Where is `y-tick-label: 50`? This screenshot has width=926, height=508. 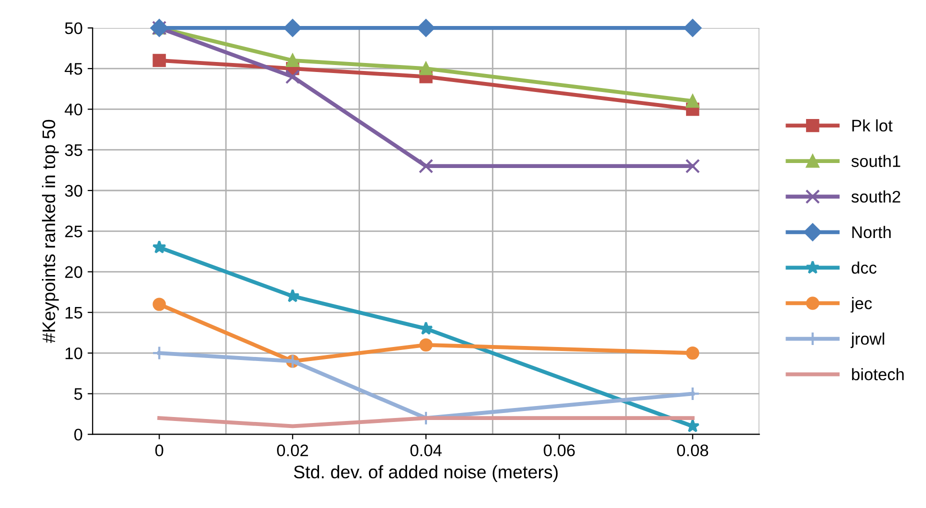 y-tick-label: 50 is located at coordinates (73, 28).